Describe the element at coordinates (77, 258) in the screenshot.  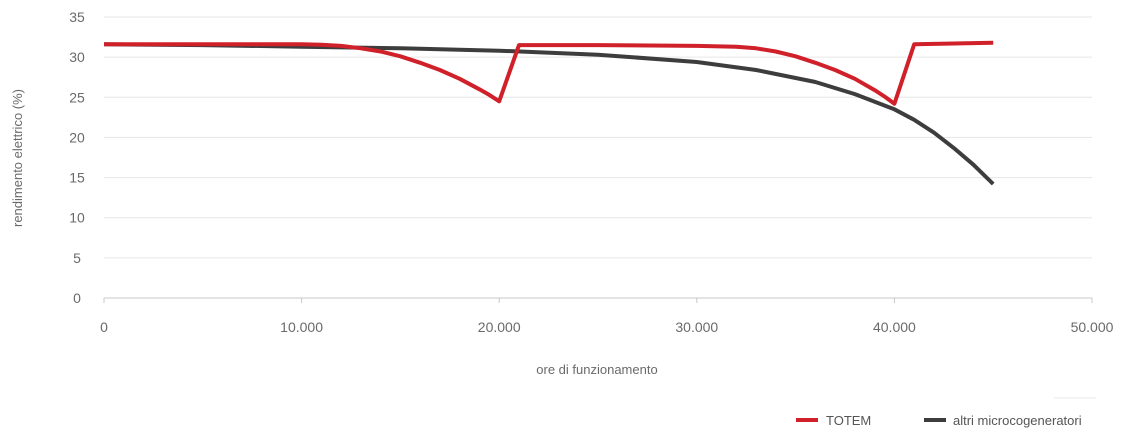
I see `y-tick-label: 5` at that location.